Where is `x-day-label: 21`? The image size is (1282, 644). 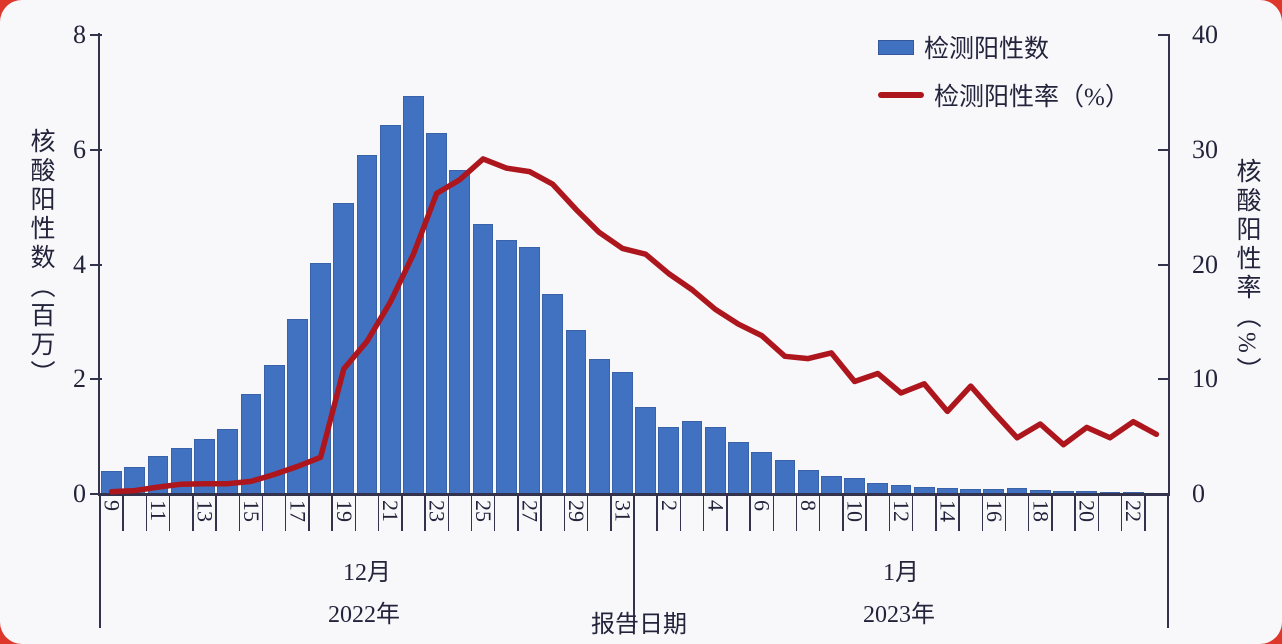 x-day-label: 21 is located at coordinates (391, 511).